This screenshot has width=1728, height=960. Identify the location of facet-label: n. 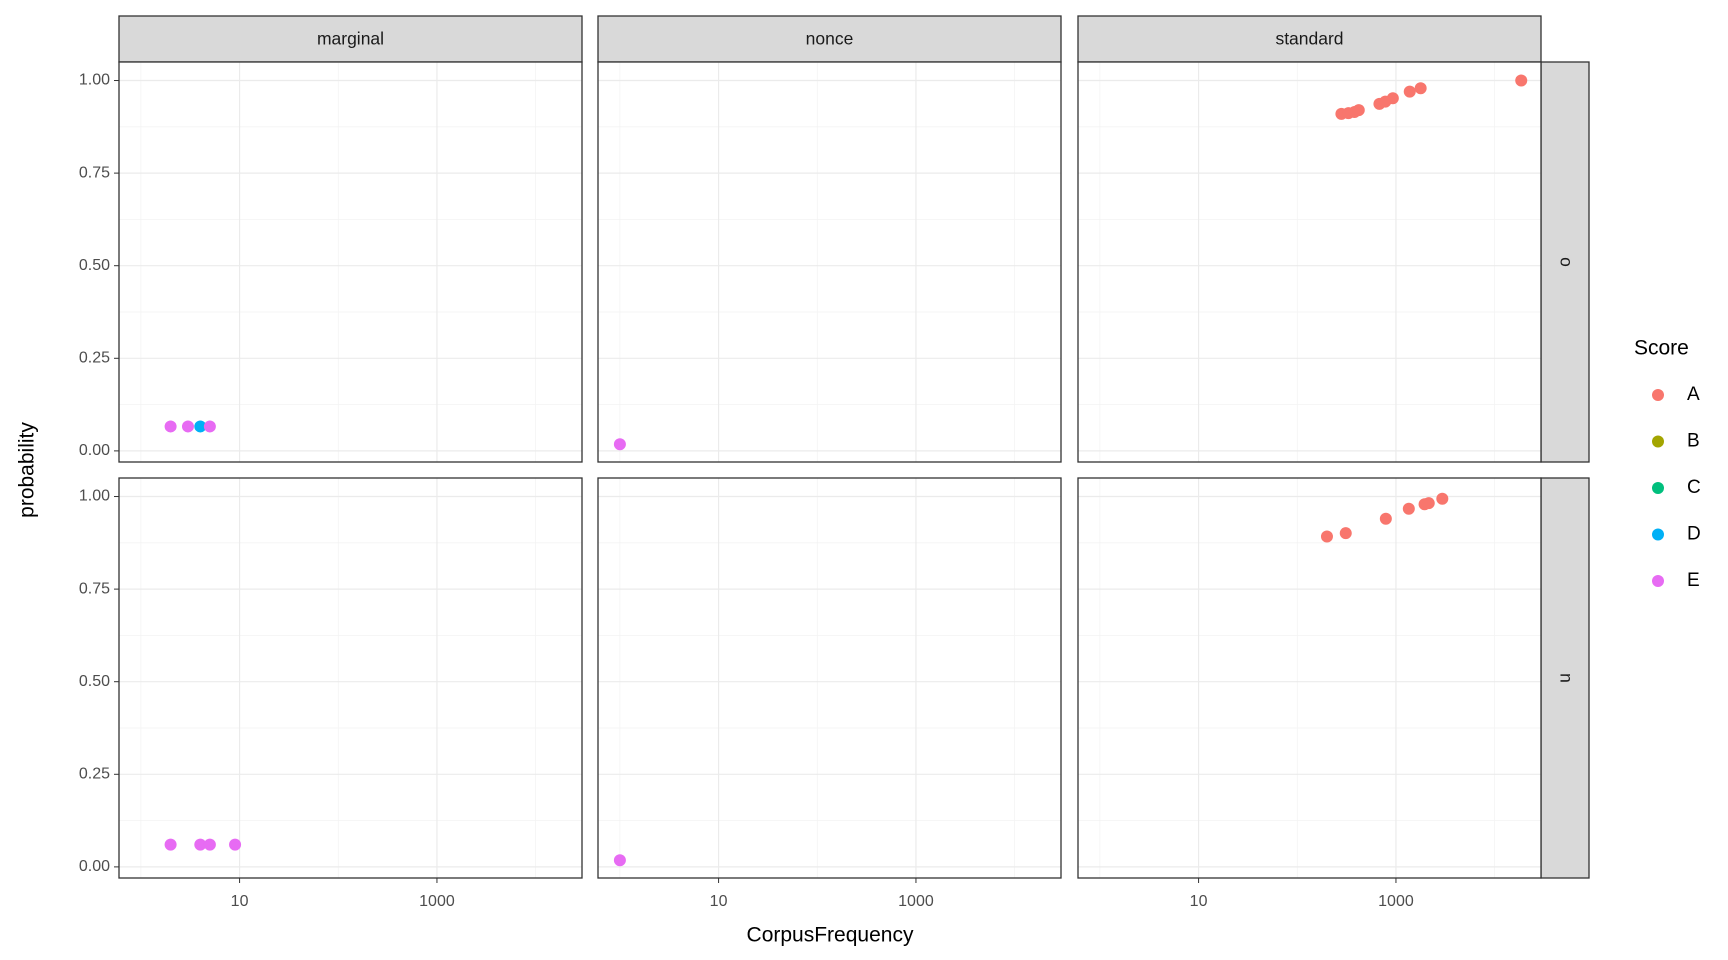
(1566, 678).